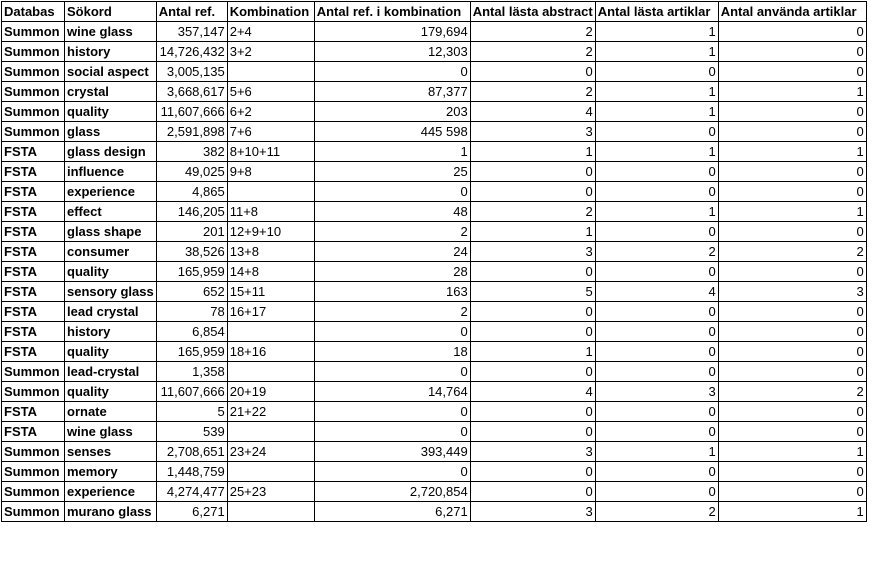  What do you see at coordinates (110, 451) in the screenshot?
I see `cell-sokord: senses` at bounding box center [110, 451].